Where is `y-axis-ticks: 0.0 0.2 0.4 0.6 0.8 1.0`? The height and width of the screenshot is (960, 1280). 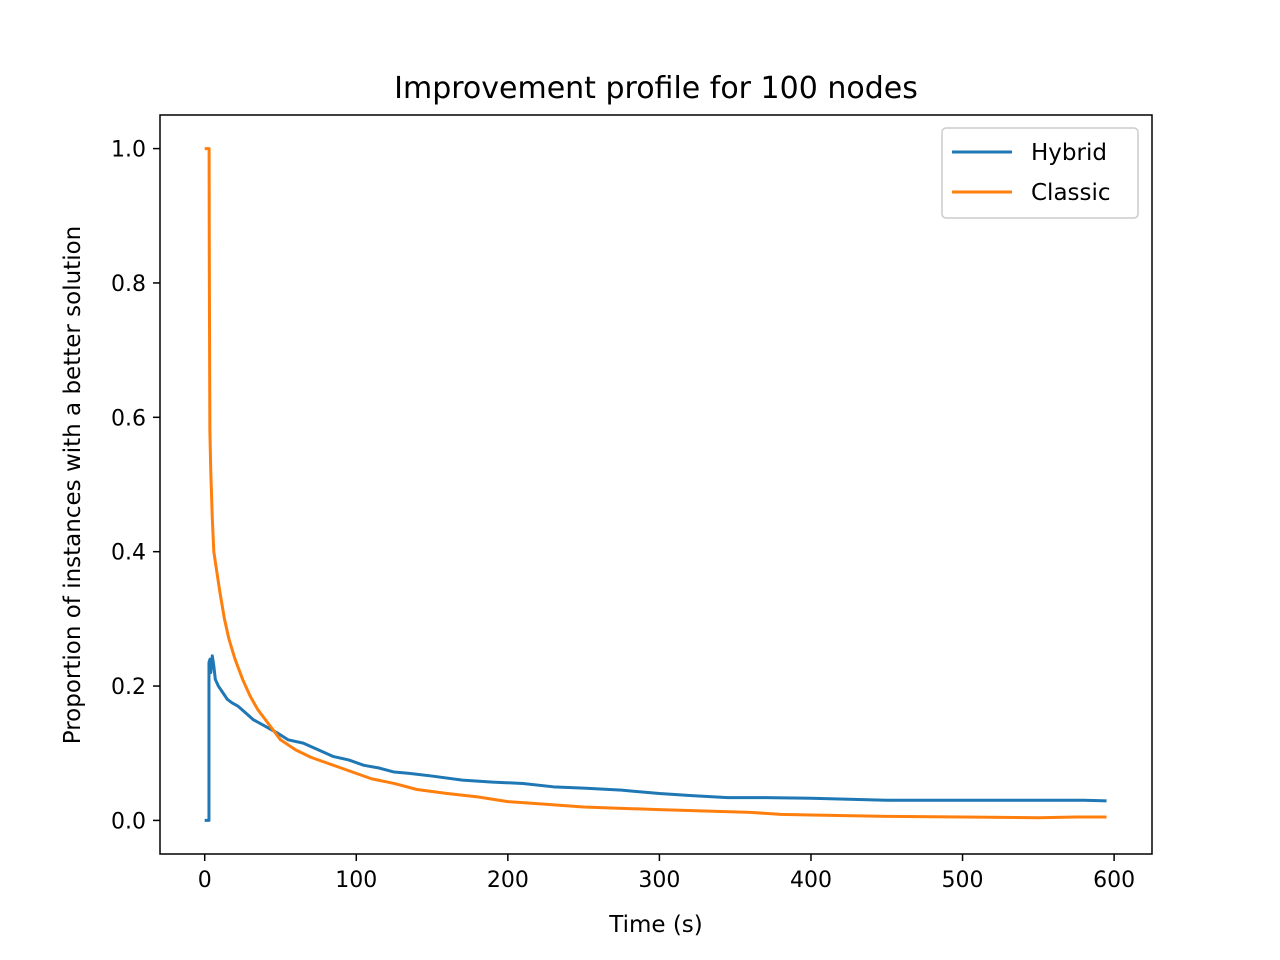 y-axis-ticks: 0.0 0.2 0.4 0.6 0.8 1.0 is located at coordinates (135, 486).